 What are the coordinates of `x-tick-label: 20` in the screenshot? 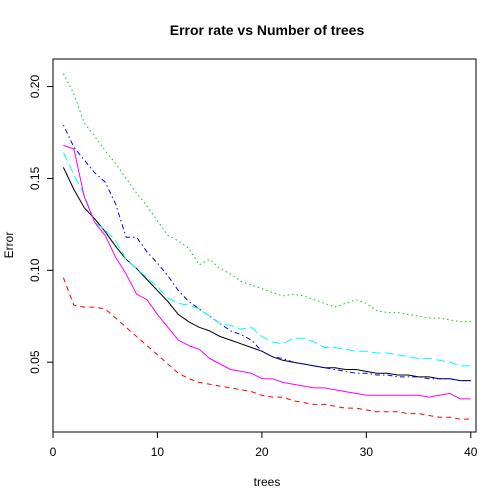 It's located at (262, 452).